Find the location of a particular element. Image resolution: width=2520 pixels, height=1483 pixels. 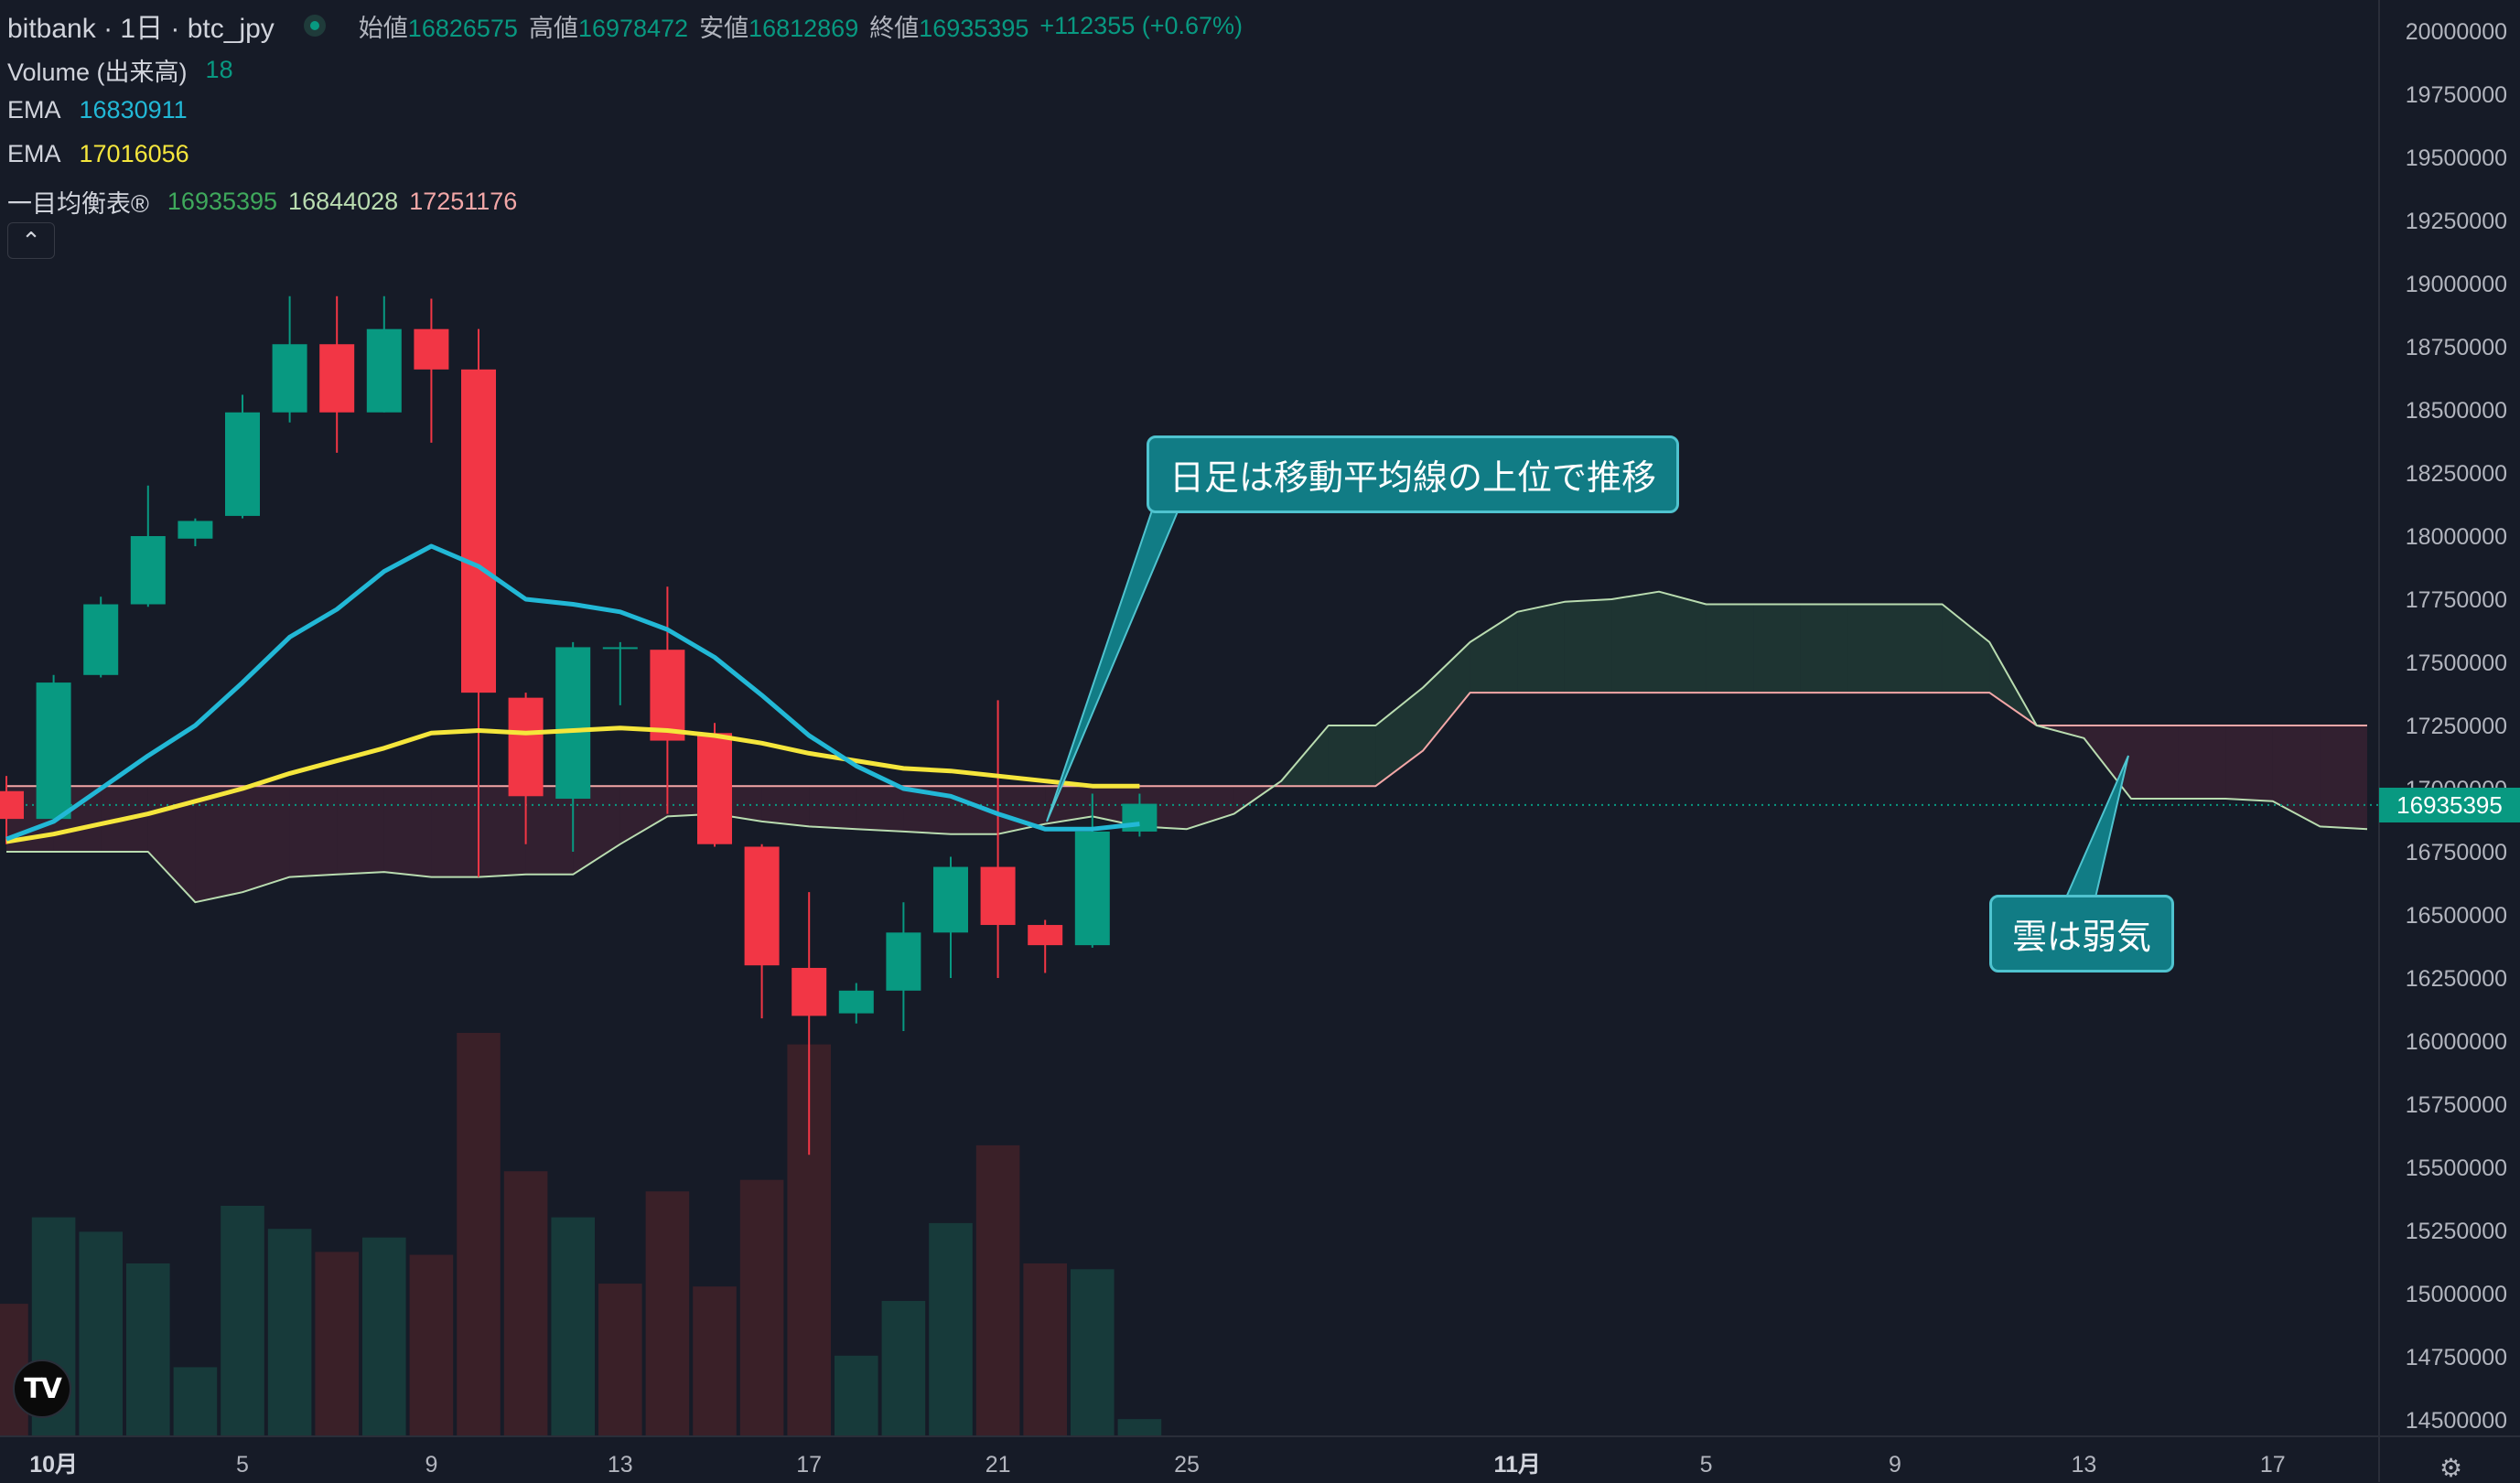

y-tick-label: 18250000 is located at coordinates (2456, 474).